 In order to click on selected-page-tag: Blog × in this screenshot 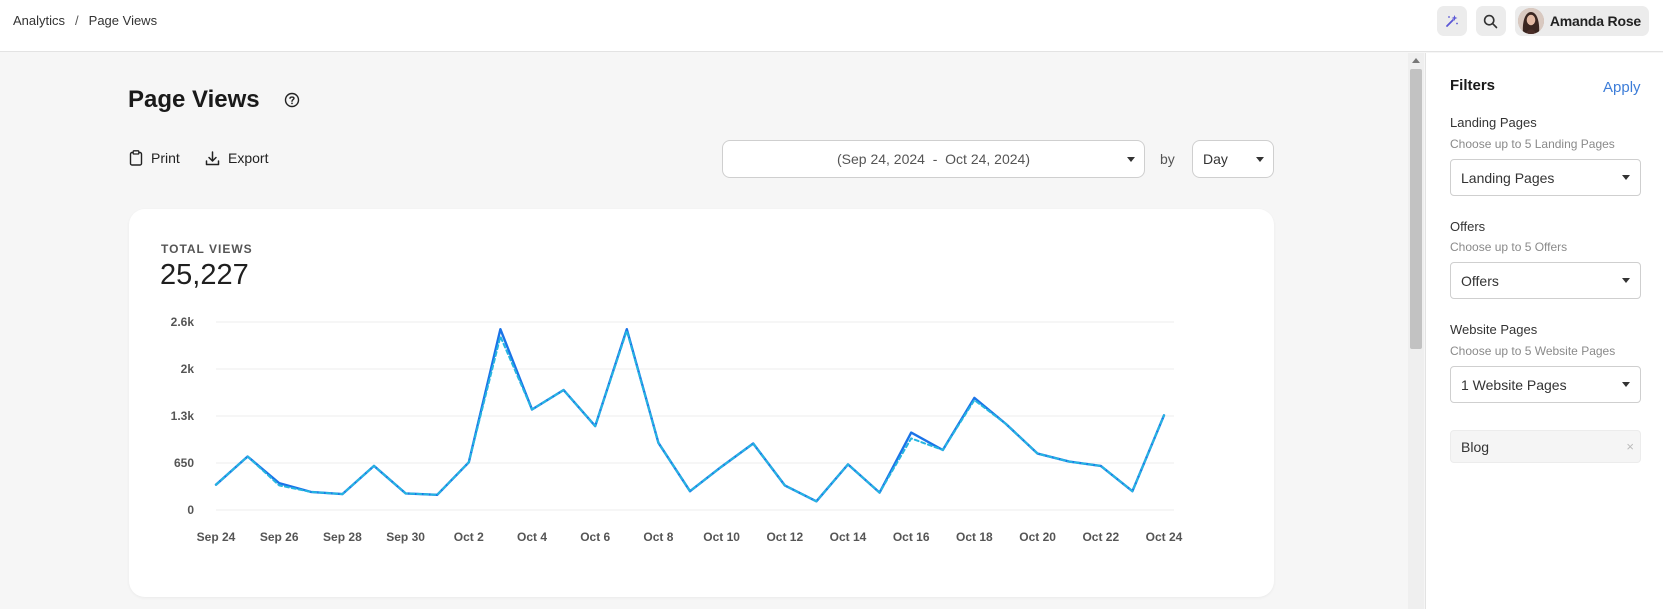, I will do `click(1545, 446)`.